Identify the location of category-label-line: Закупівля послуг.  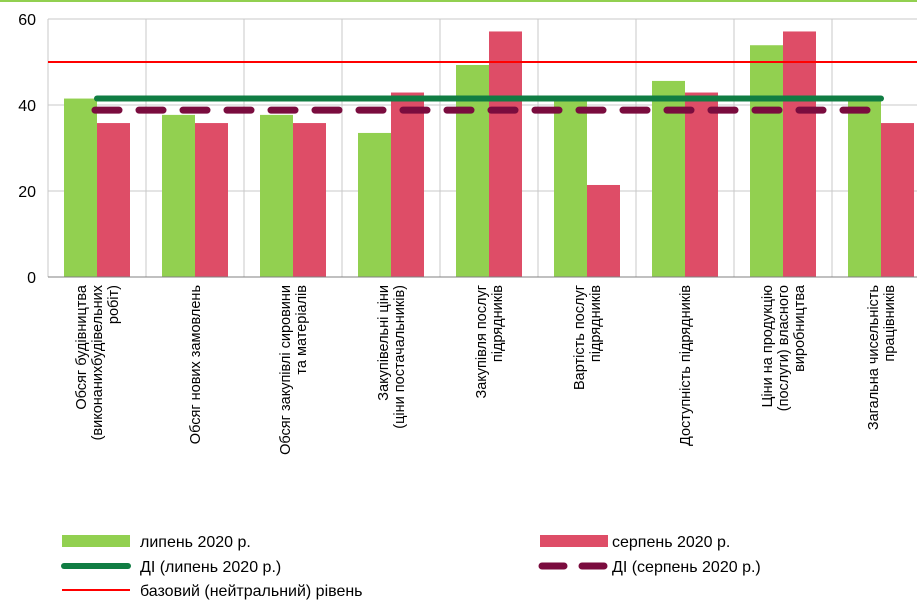
(482, 342).